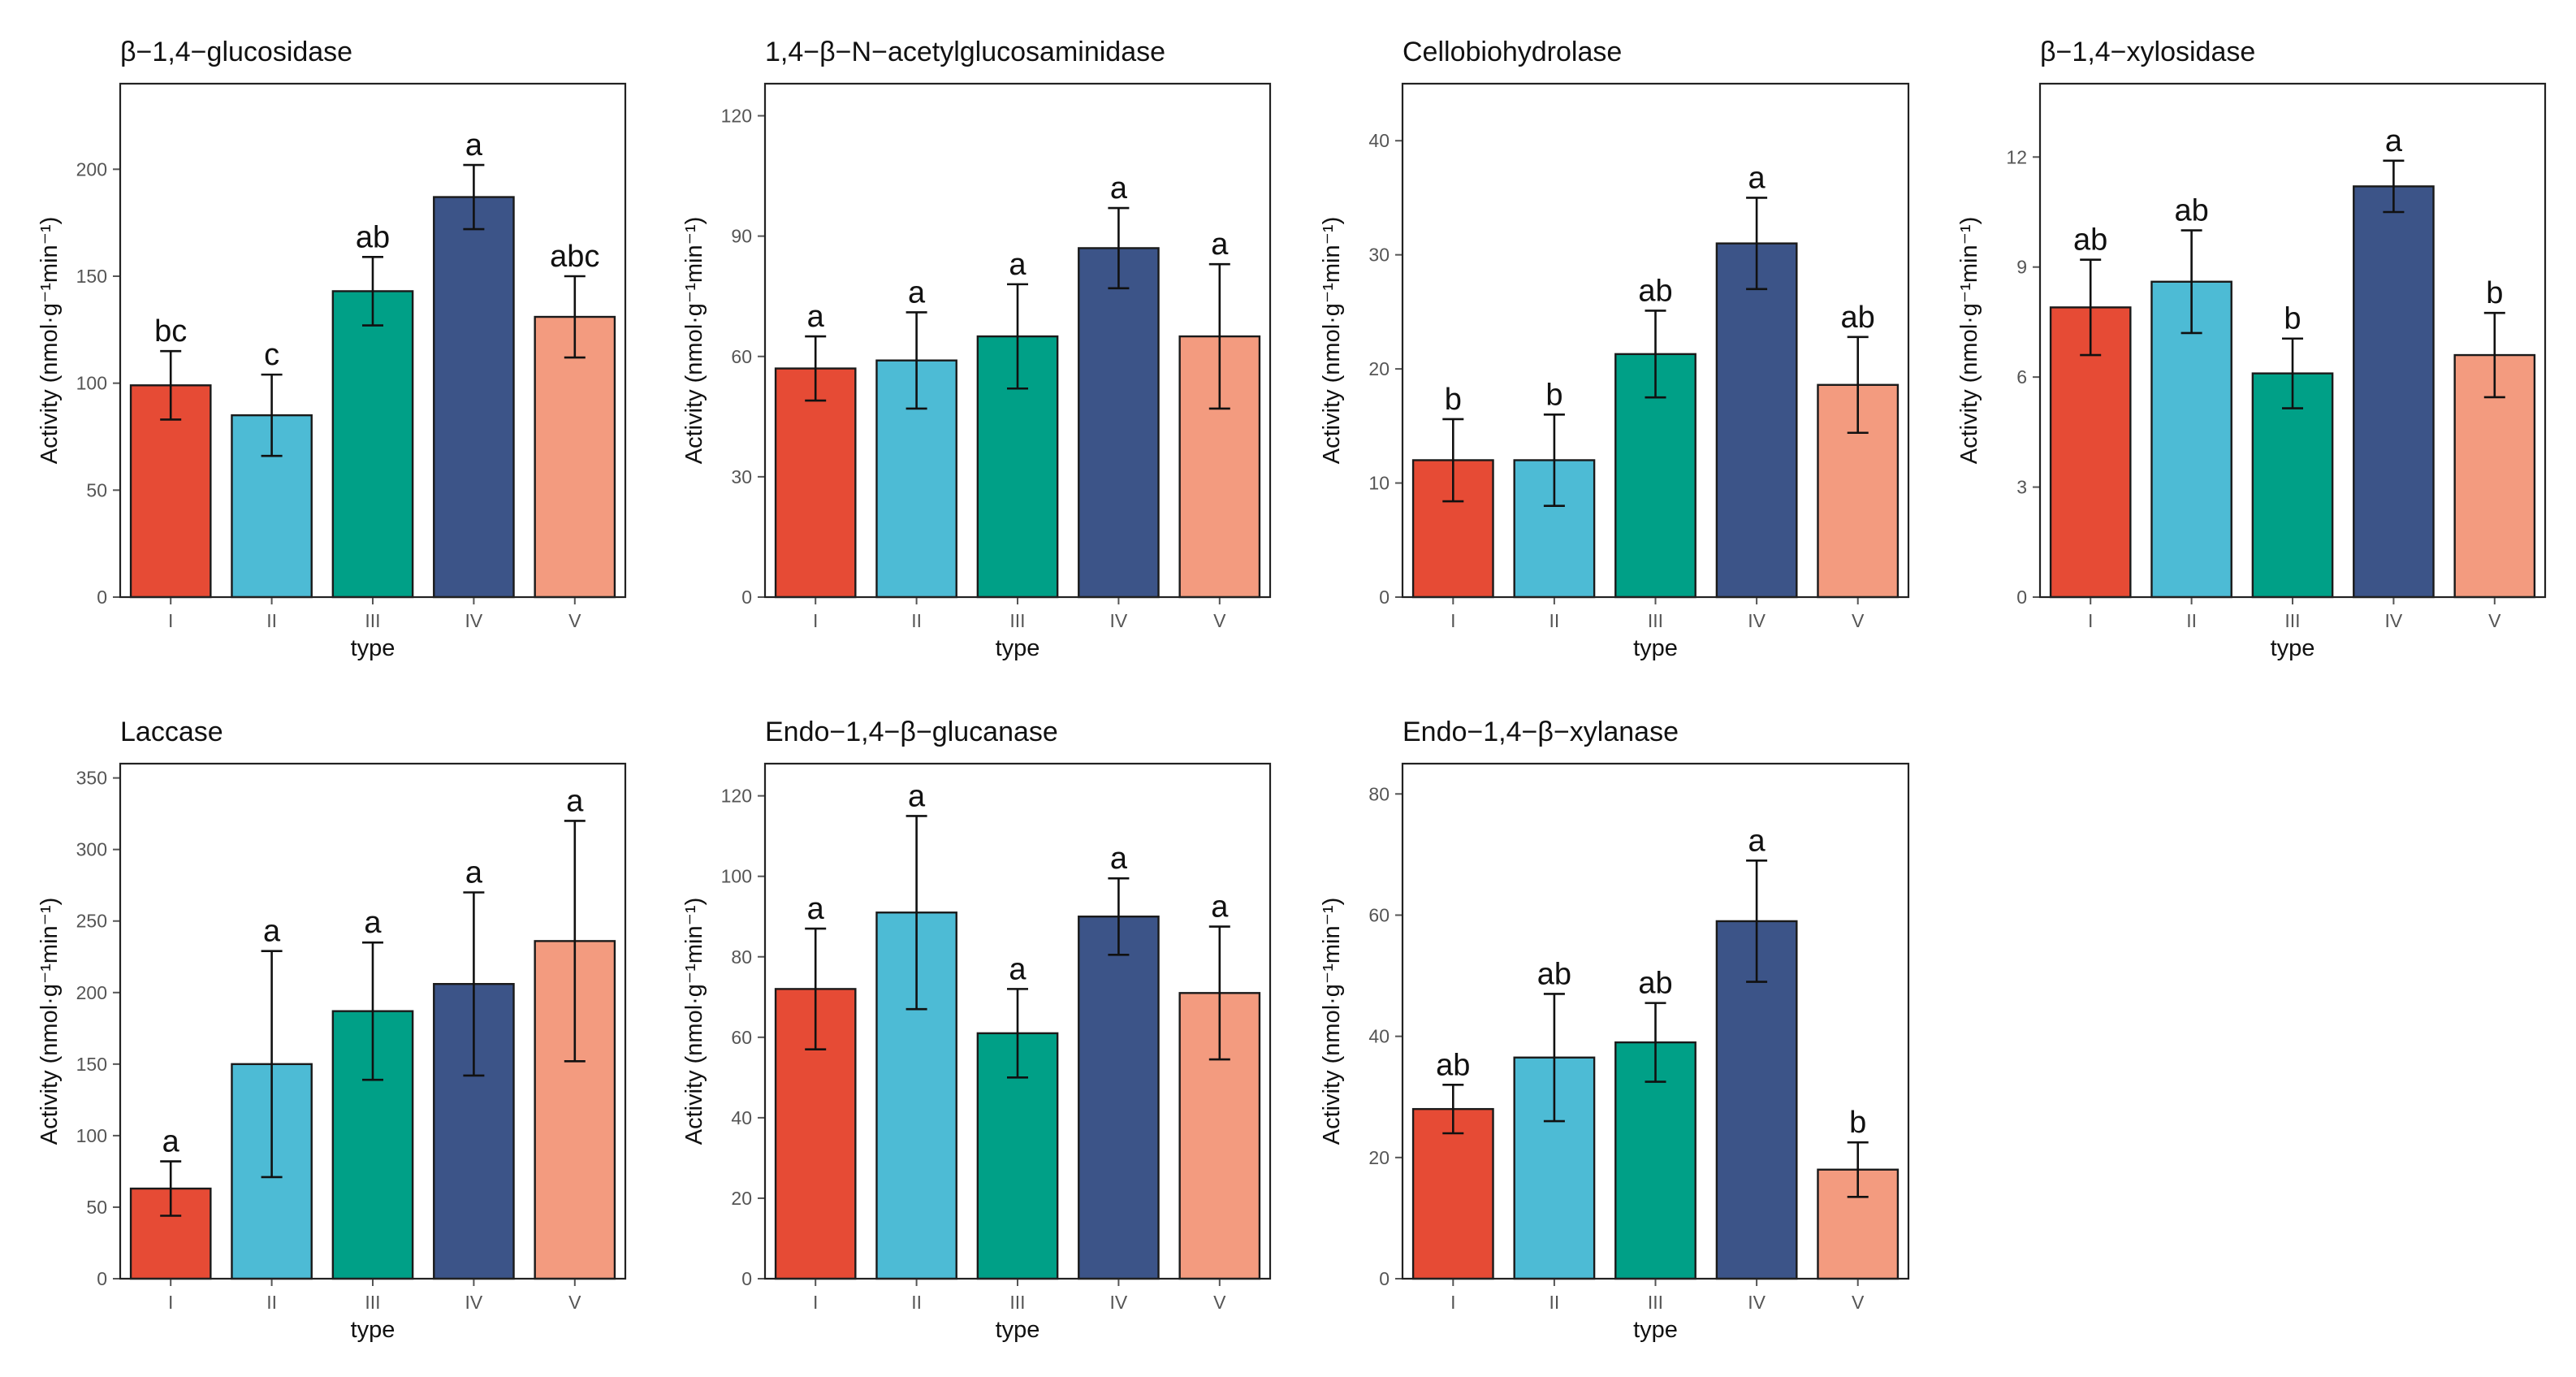 This screenshot has height=1377, width=2576. Describe the element at coordinates (1541, 732) in the screenshot. I see `panel-title: Endo−1,4−β−xylanase` at that location.